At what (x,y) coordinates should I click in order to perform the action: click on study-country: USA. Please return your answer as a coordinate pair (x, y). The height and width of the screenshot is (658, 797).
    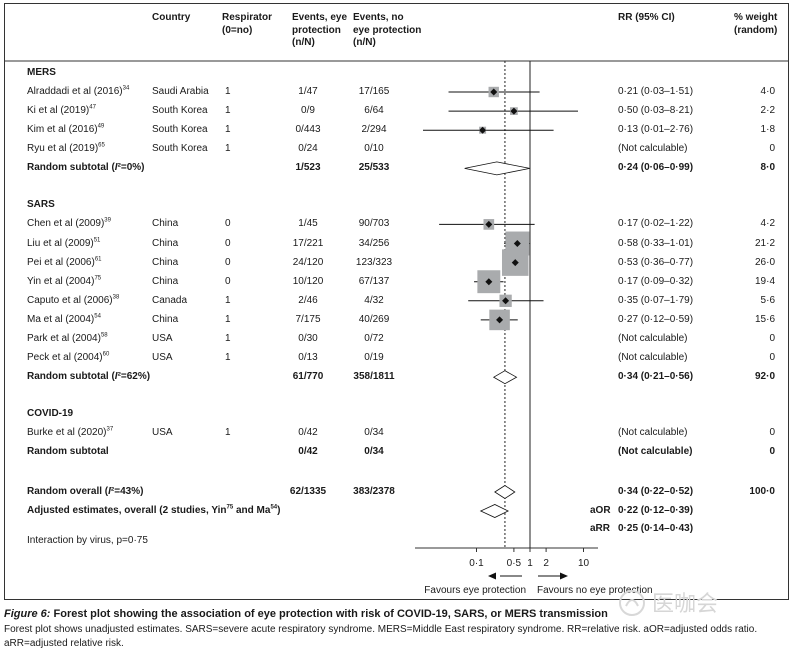
    Looking at the image, I should click on (162, 358).